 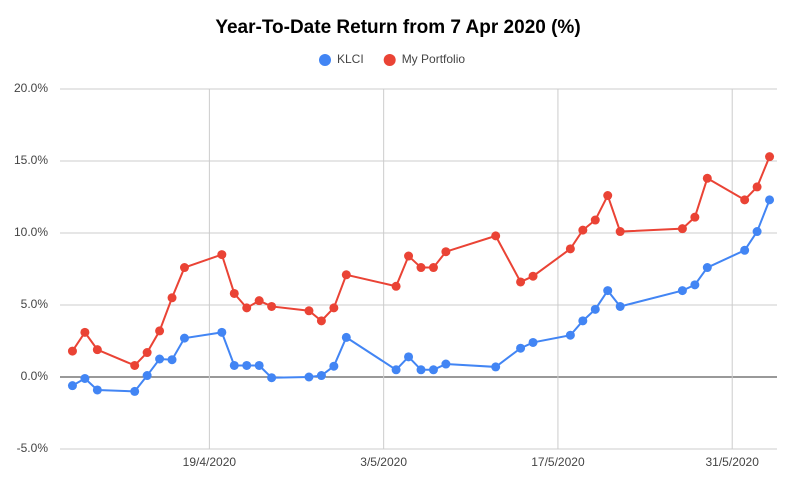 I want to click on y-tick-label: 10.0%, so click(x=31, y=232).